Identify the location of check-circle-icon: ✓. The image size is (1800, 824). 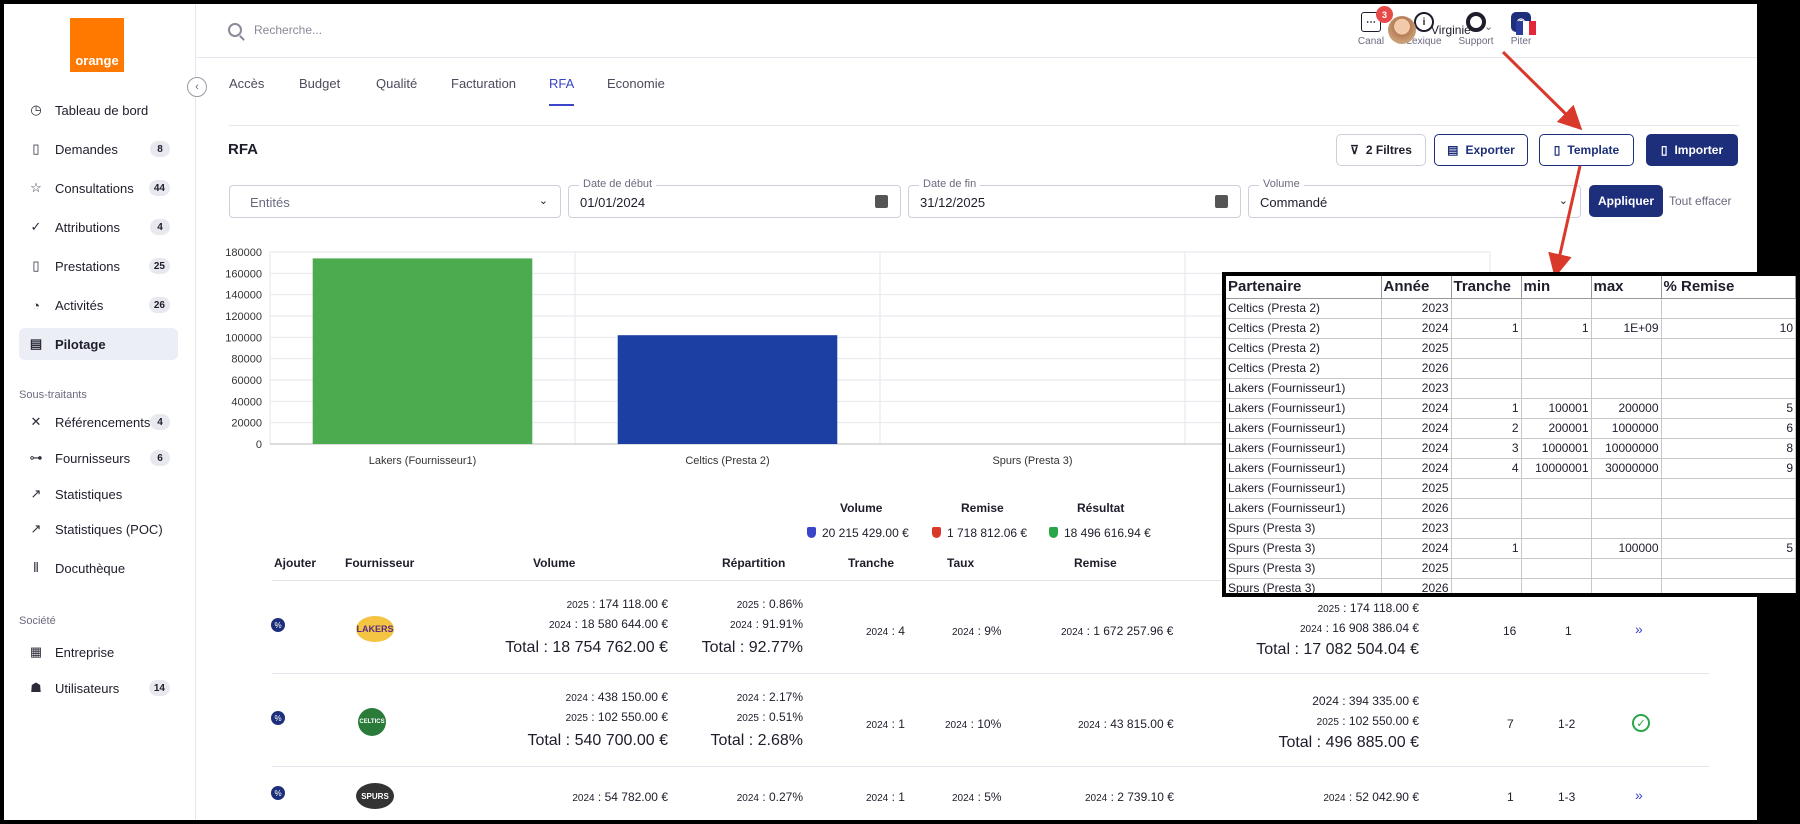
(1641, 723).